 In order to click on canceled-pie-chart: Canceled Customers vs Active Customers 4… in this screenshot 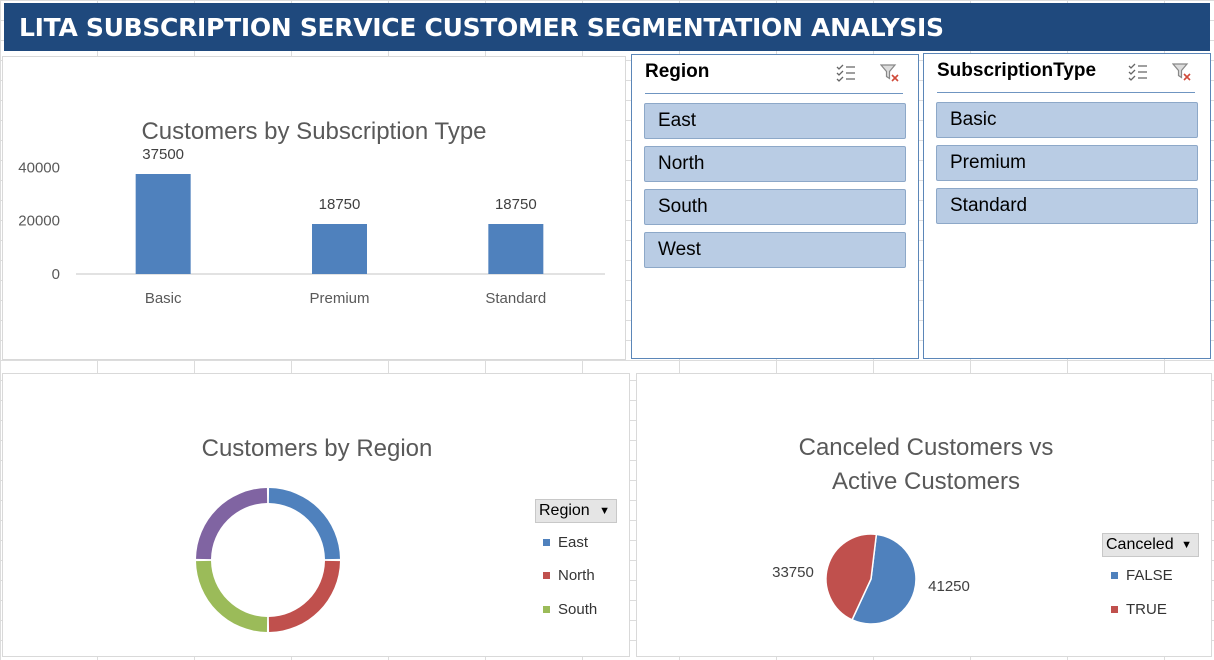, I will do `click(913, 529)`.